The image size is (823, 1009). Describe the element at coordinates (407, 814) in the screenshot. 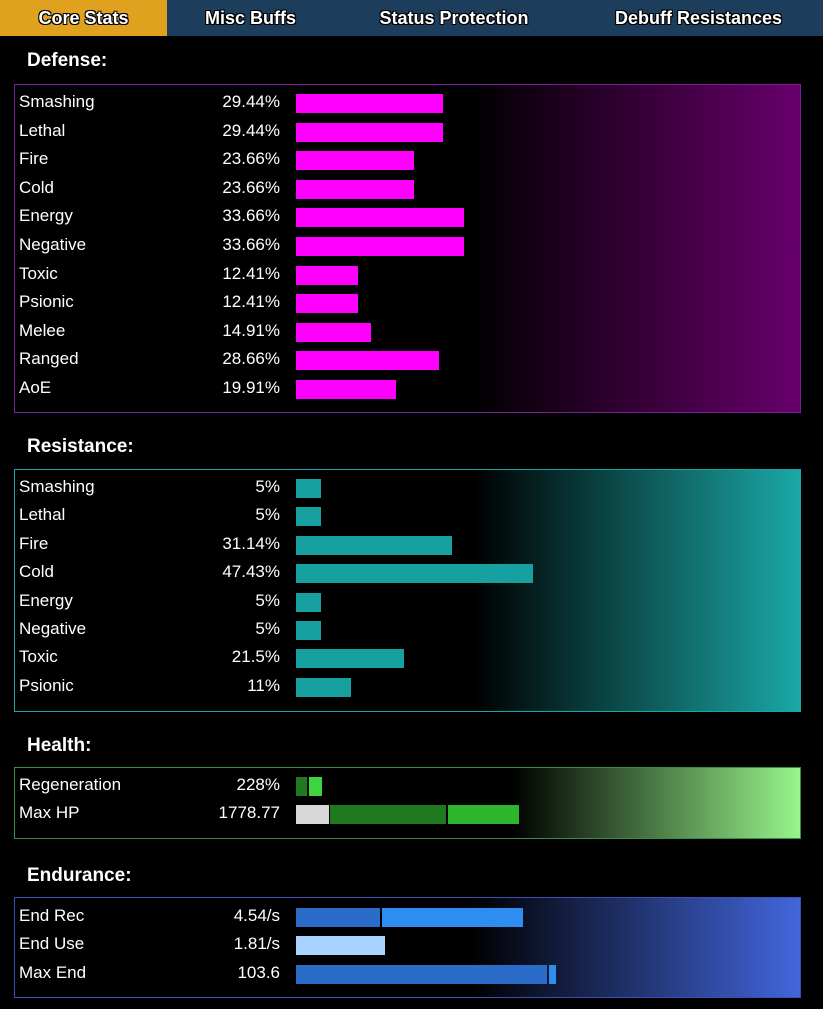

I see `stat-row: Max HP 1778.77` at that location.